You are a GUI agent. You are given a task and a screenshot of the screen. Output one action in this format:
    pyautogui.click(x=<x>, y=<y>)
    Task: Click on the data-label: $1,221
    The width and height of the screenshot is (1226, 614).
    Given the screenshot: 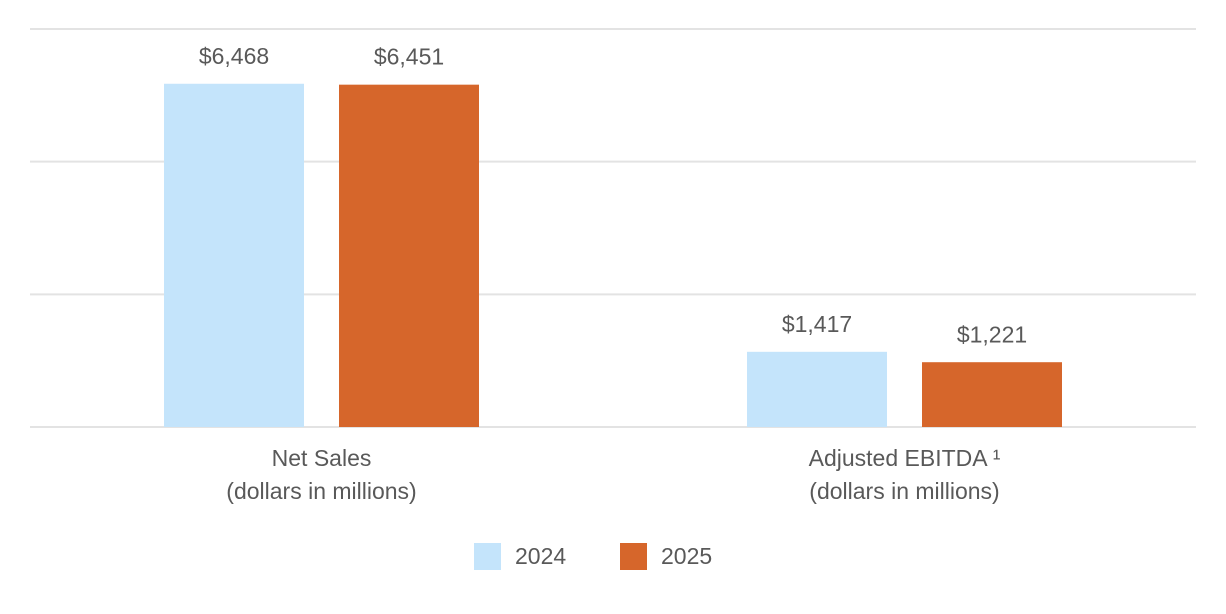 What is the action you would take?
    pyautogui.click(x=992, y=334)
    